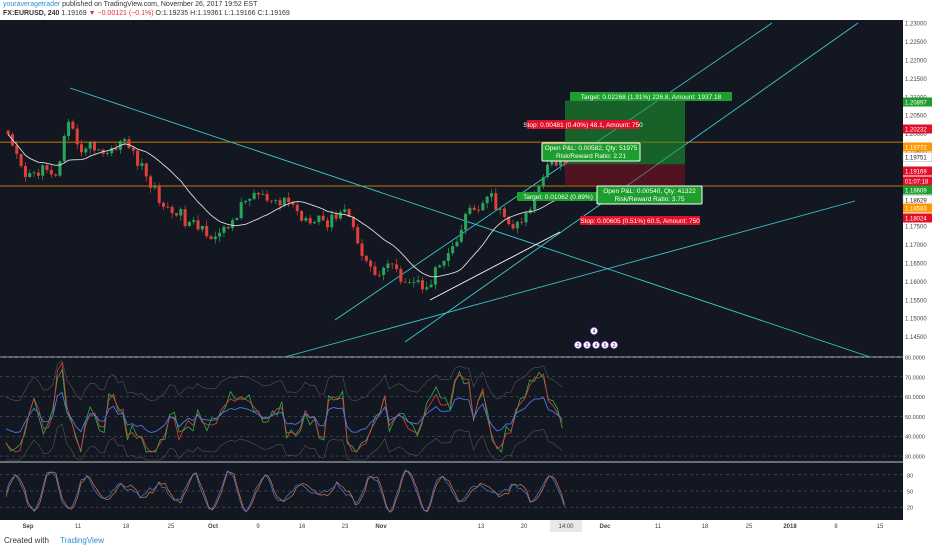  Describe the element at coordinates (836, 527) in the screenshot. I see `time-tick-label: 8` at that location.